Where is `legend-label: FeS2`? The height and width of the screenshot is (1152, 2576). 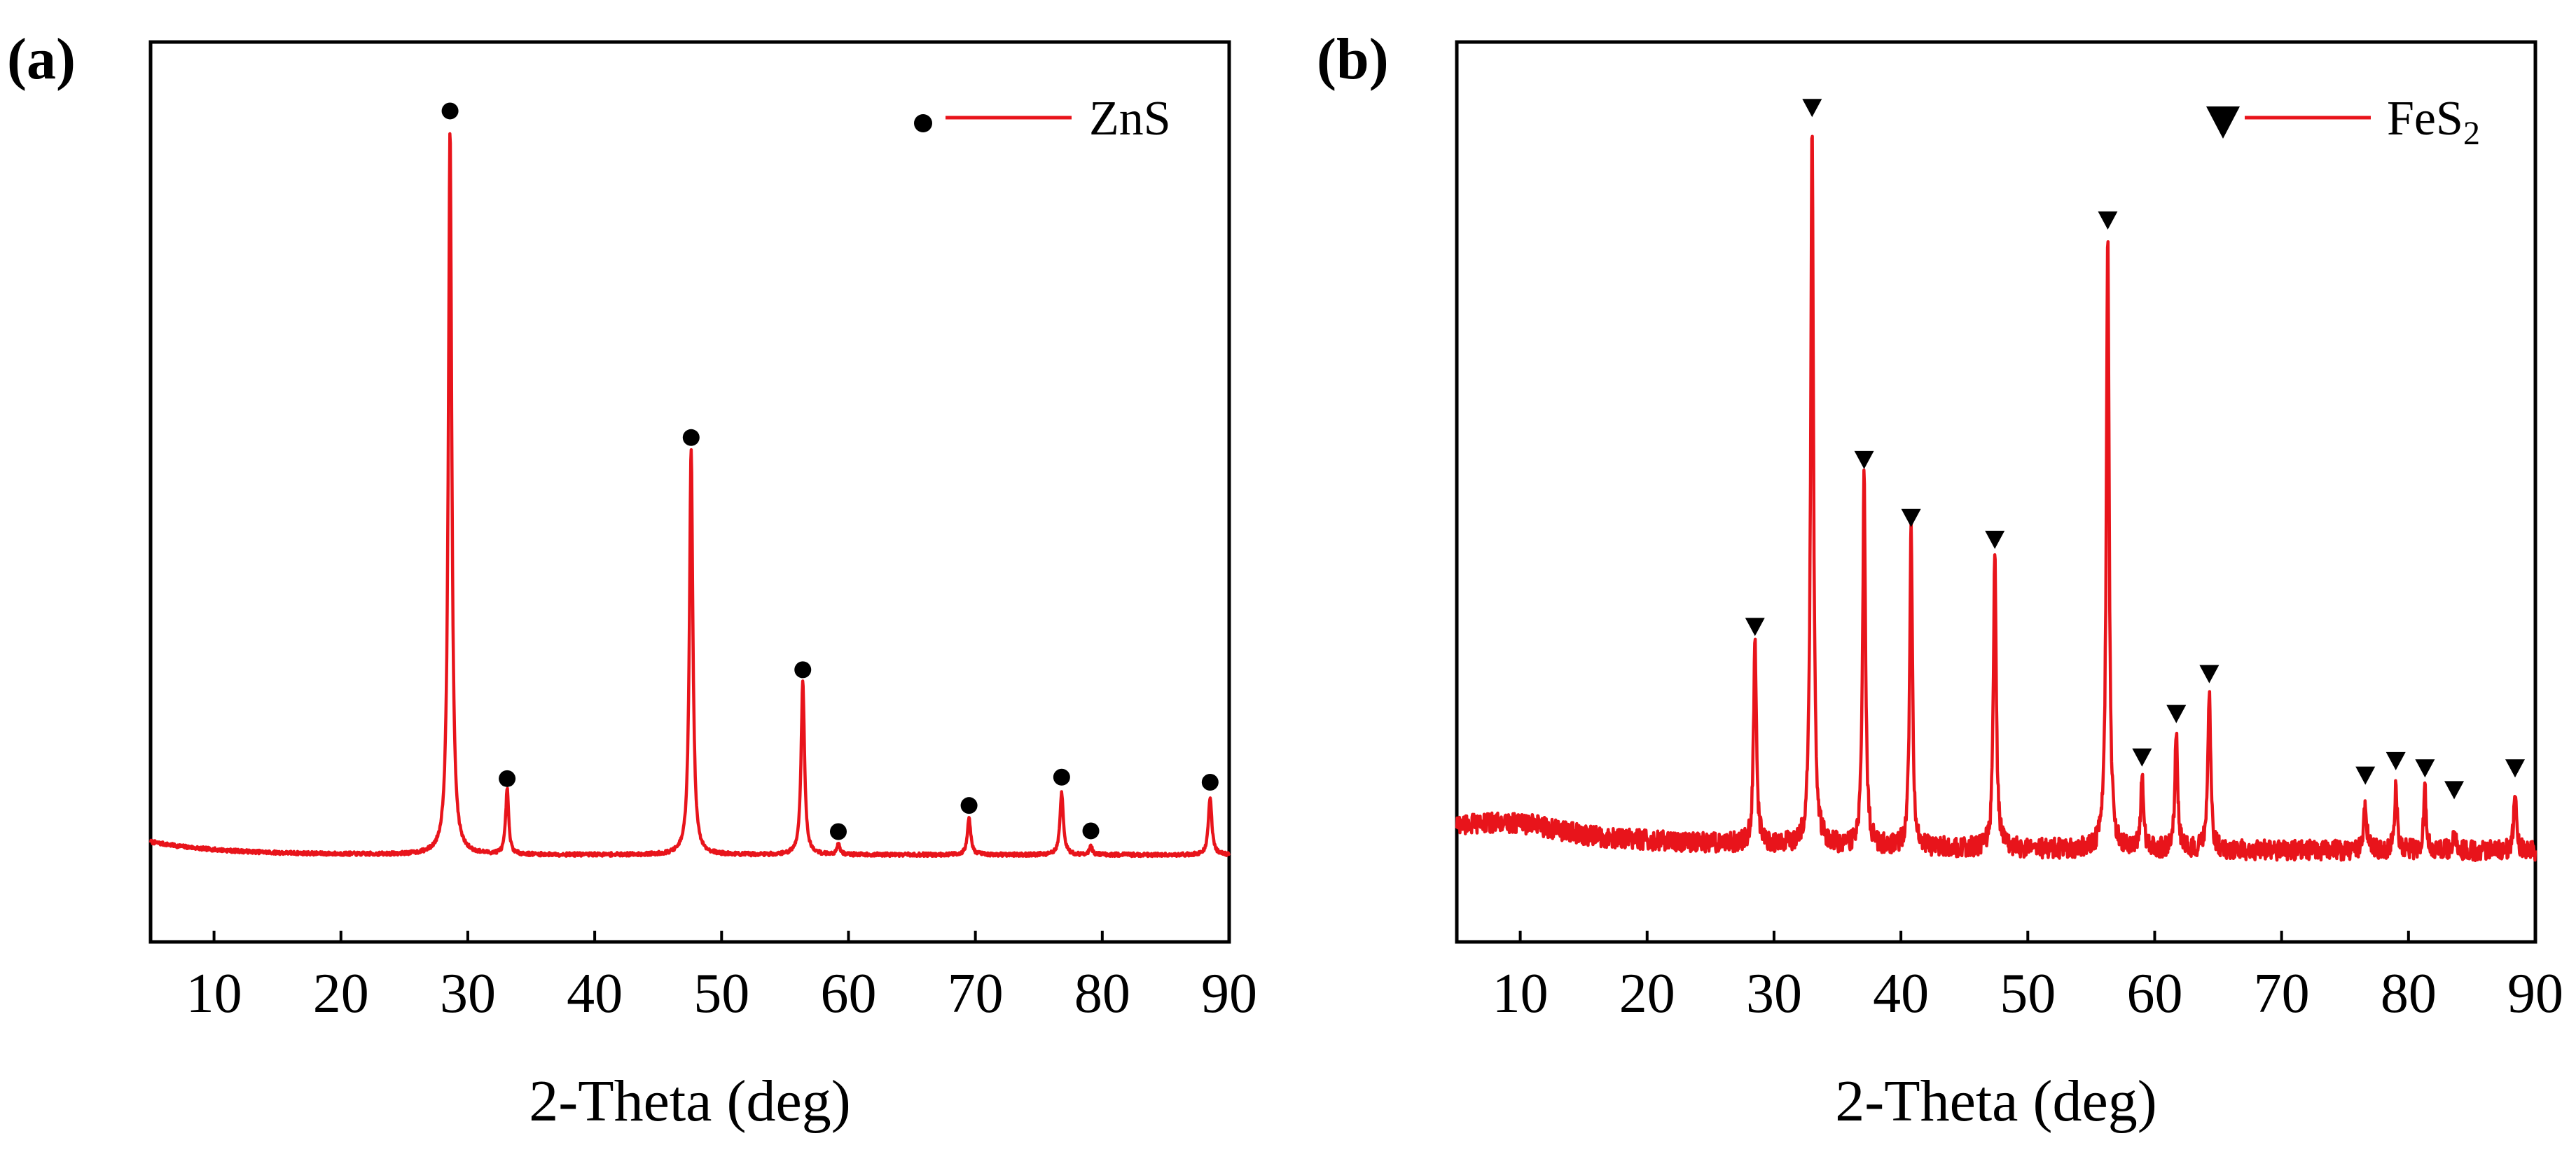
legend-label: FeS2 is located at coordinates (2433, 122).